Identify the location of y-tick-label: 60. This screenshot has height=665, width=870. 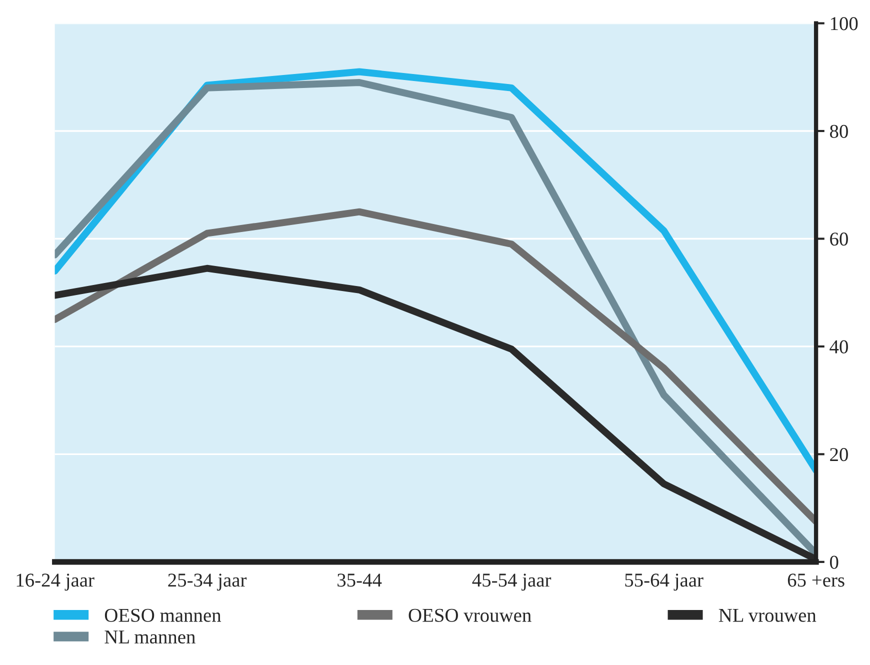
(839, 239).